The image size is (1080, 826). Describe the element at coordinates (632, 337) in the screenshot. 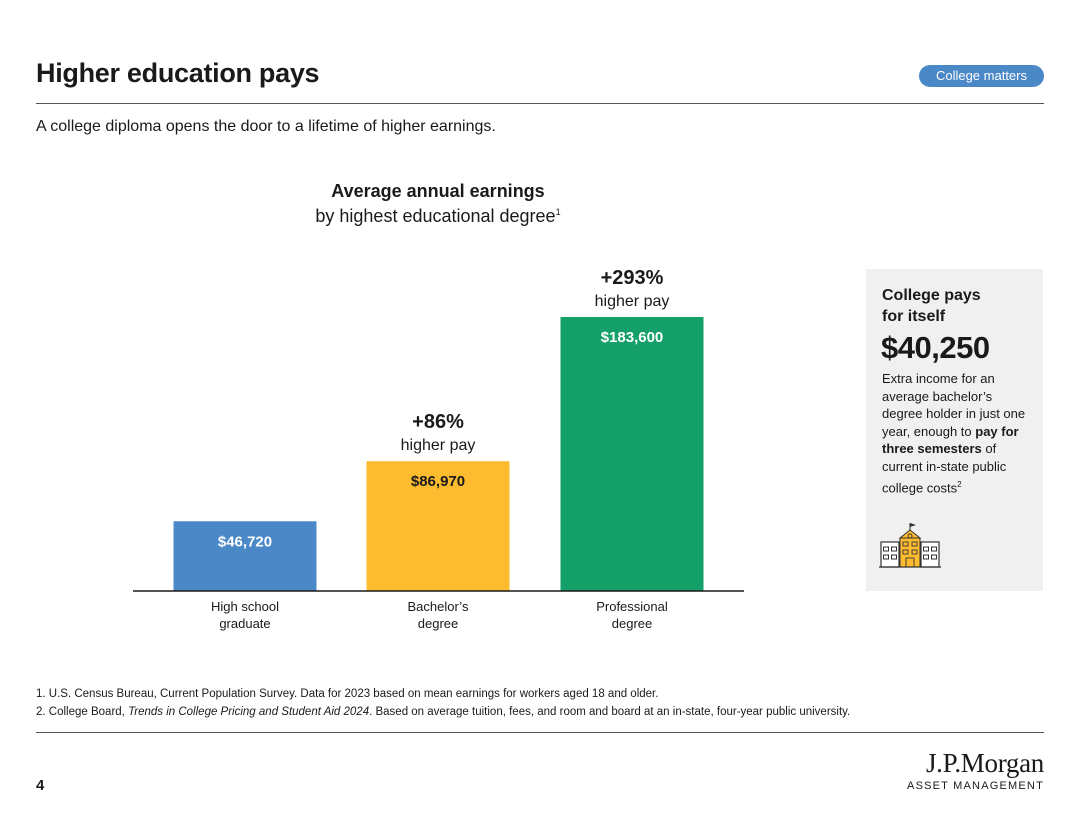

I see `bar-value-label-2: $183,600` at that location.